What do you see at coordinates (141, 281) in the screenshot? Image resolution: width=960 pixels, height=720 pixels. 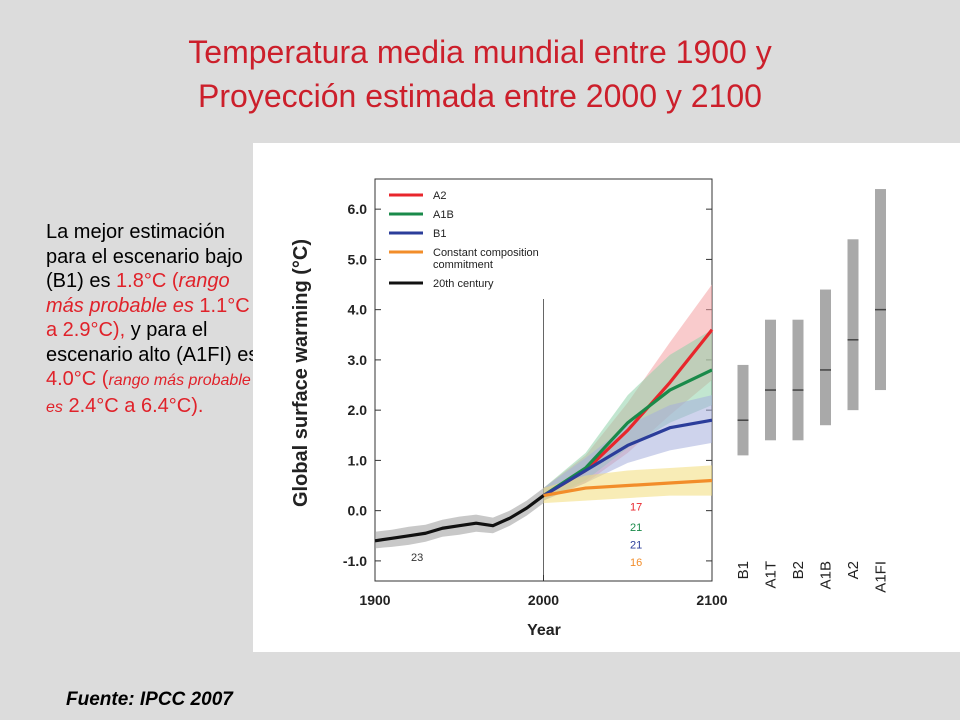 I see `desc-b1-estimate: 1.8°C` at bounding box center [141, 281].